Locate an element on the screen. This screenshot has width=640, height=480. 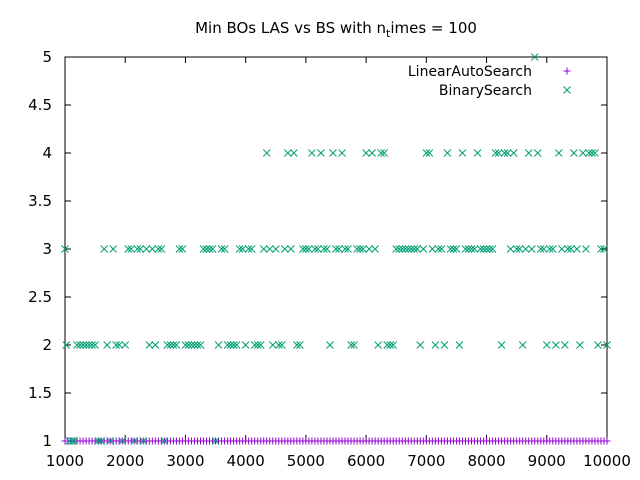
x-tick-label: 3000 is located at coordinates (185, 461).